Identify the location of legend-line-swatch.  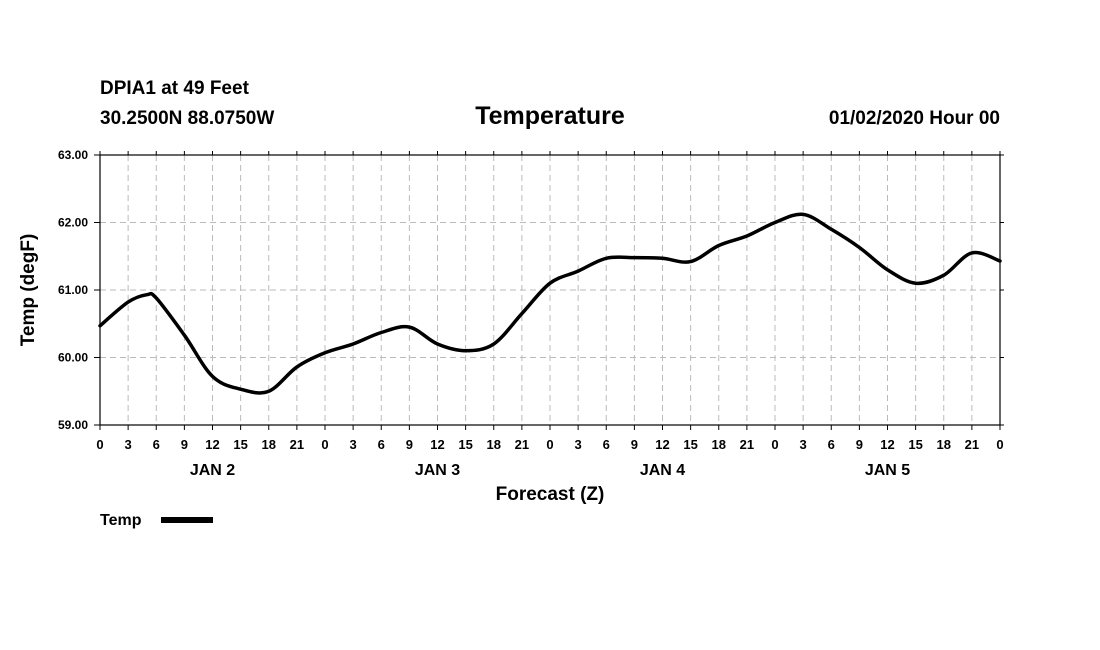
(187, 520).